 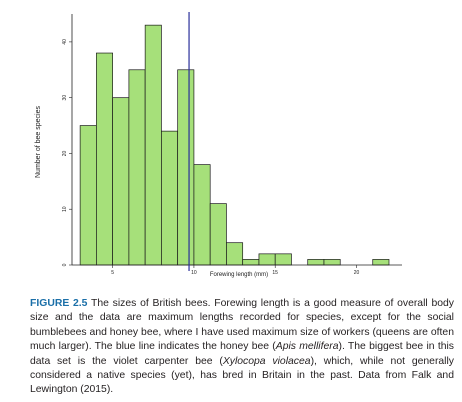 I want to click on figure-label: FIGURE 2.5, so click(x=59, y=303).